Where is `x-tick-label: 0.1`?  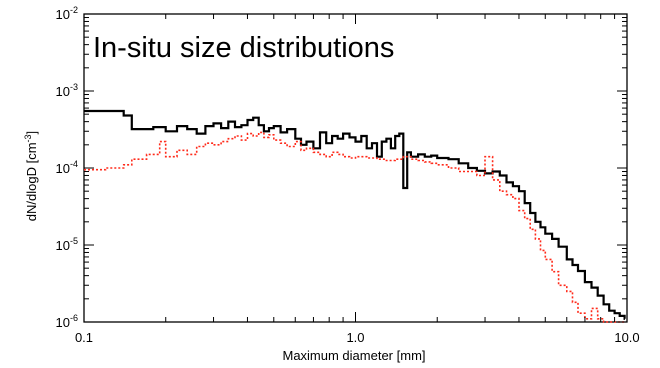 x-tick-label: 0.1 is located at coordinates (84, 337).